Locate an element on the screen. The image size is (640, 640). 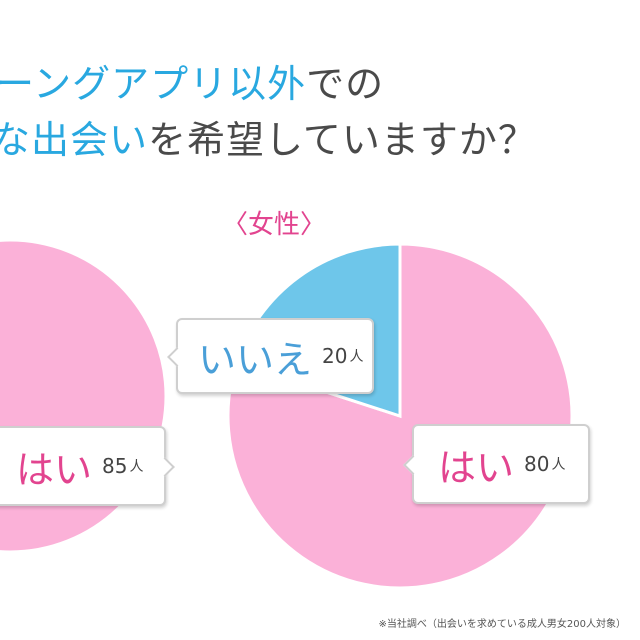
title-line-2-rest: を希望していますか？ is located at coordinates (342, 140).